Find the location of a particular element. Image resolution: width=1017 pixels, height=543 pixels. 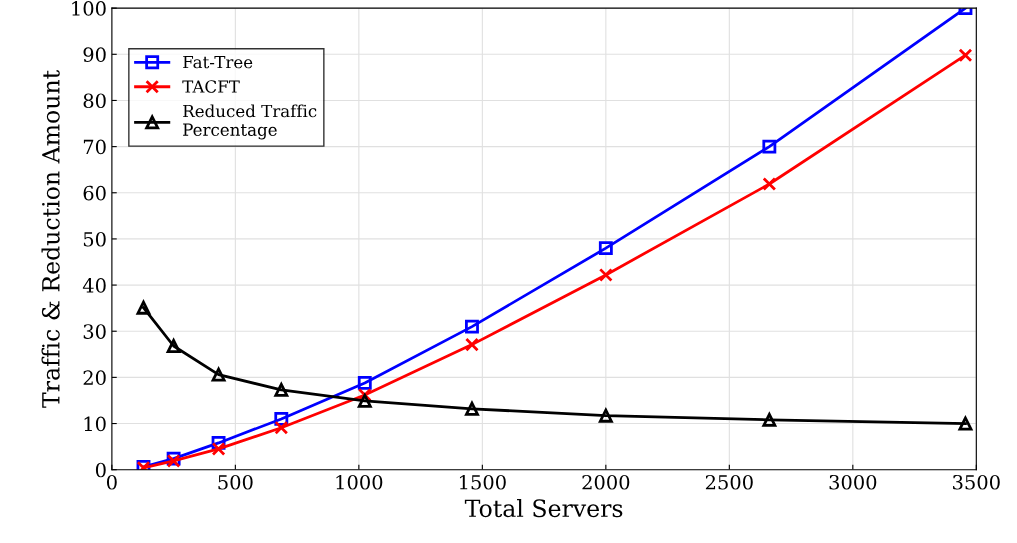

x-tick-label: 500 is located at coordinates (235, 482).